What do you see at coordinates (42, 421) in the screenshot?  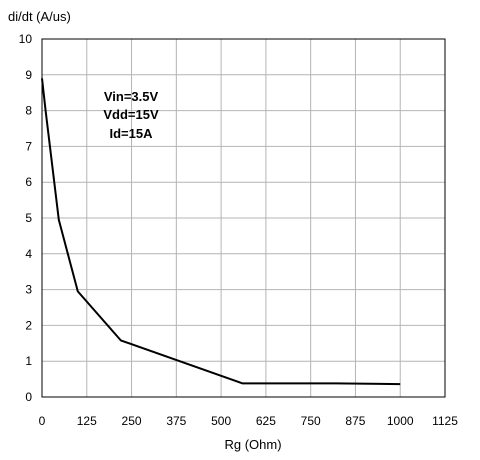 I see `x-tick-label: 0` at bounding box center [42, 421].